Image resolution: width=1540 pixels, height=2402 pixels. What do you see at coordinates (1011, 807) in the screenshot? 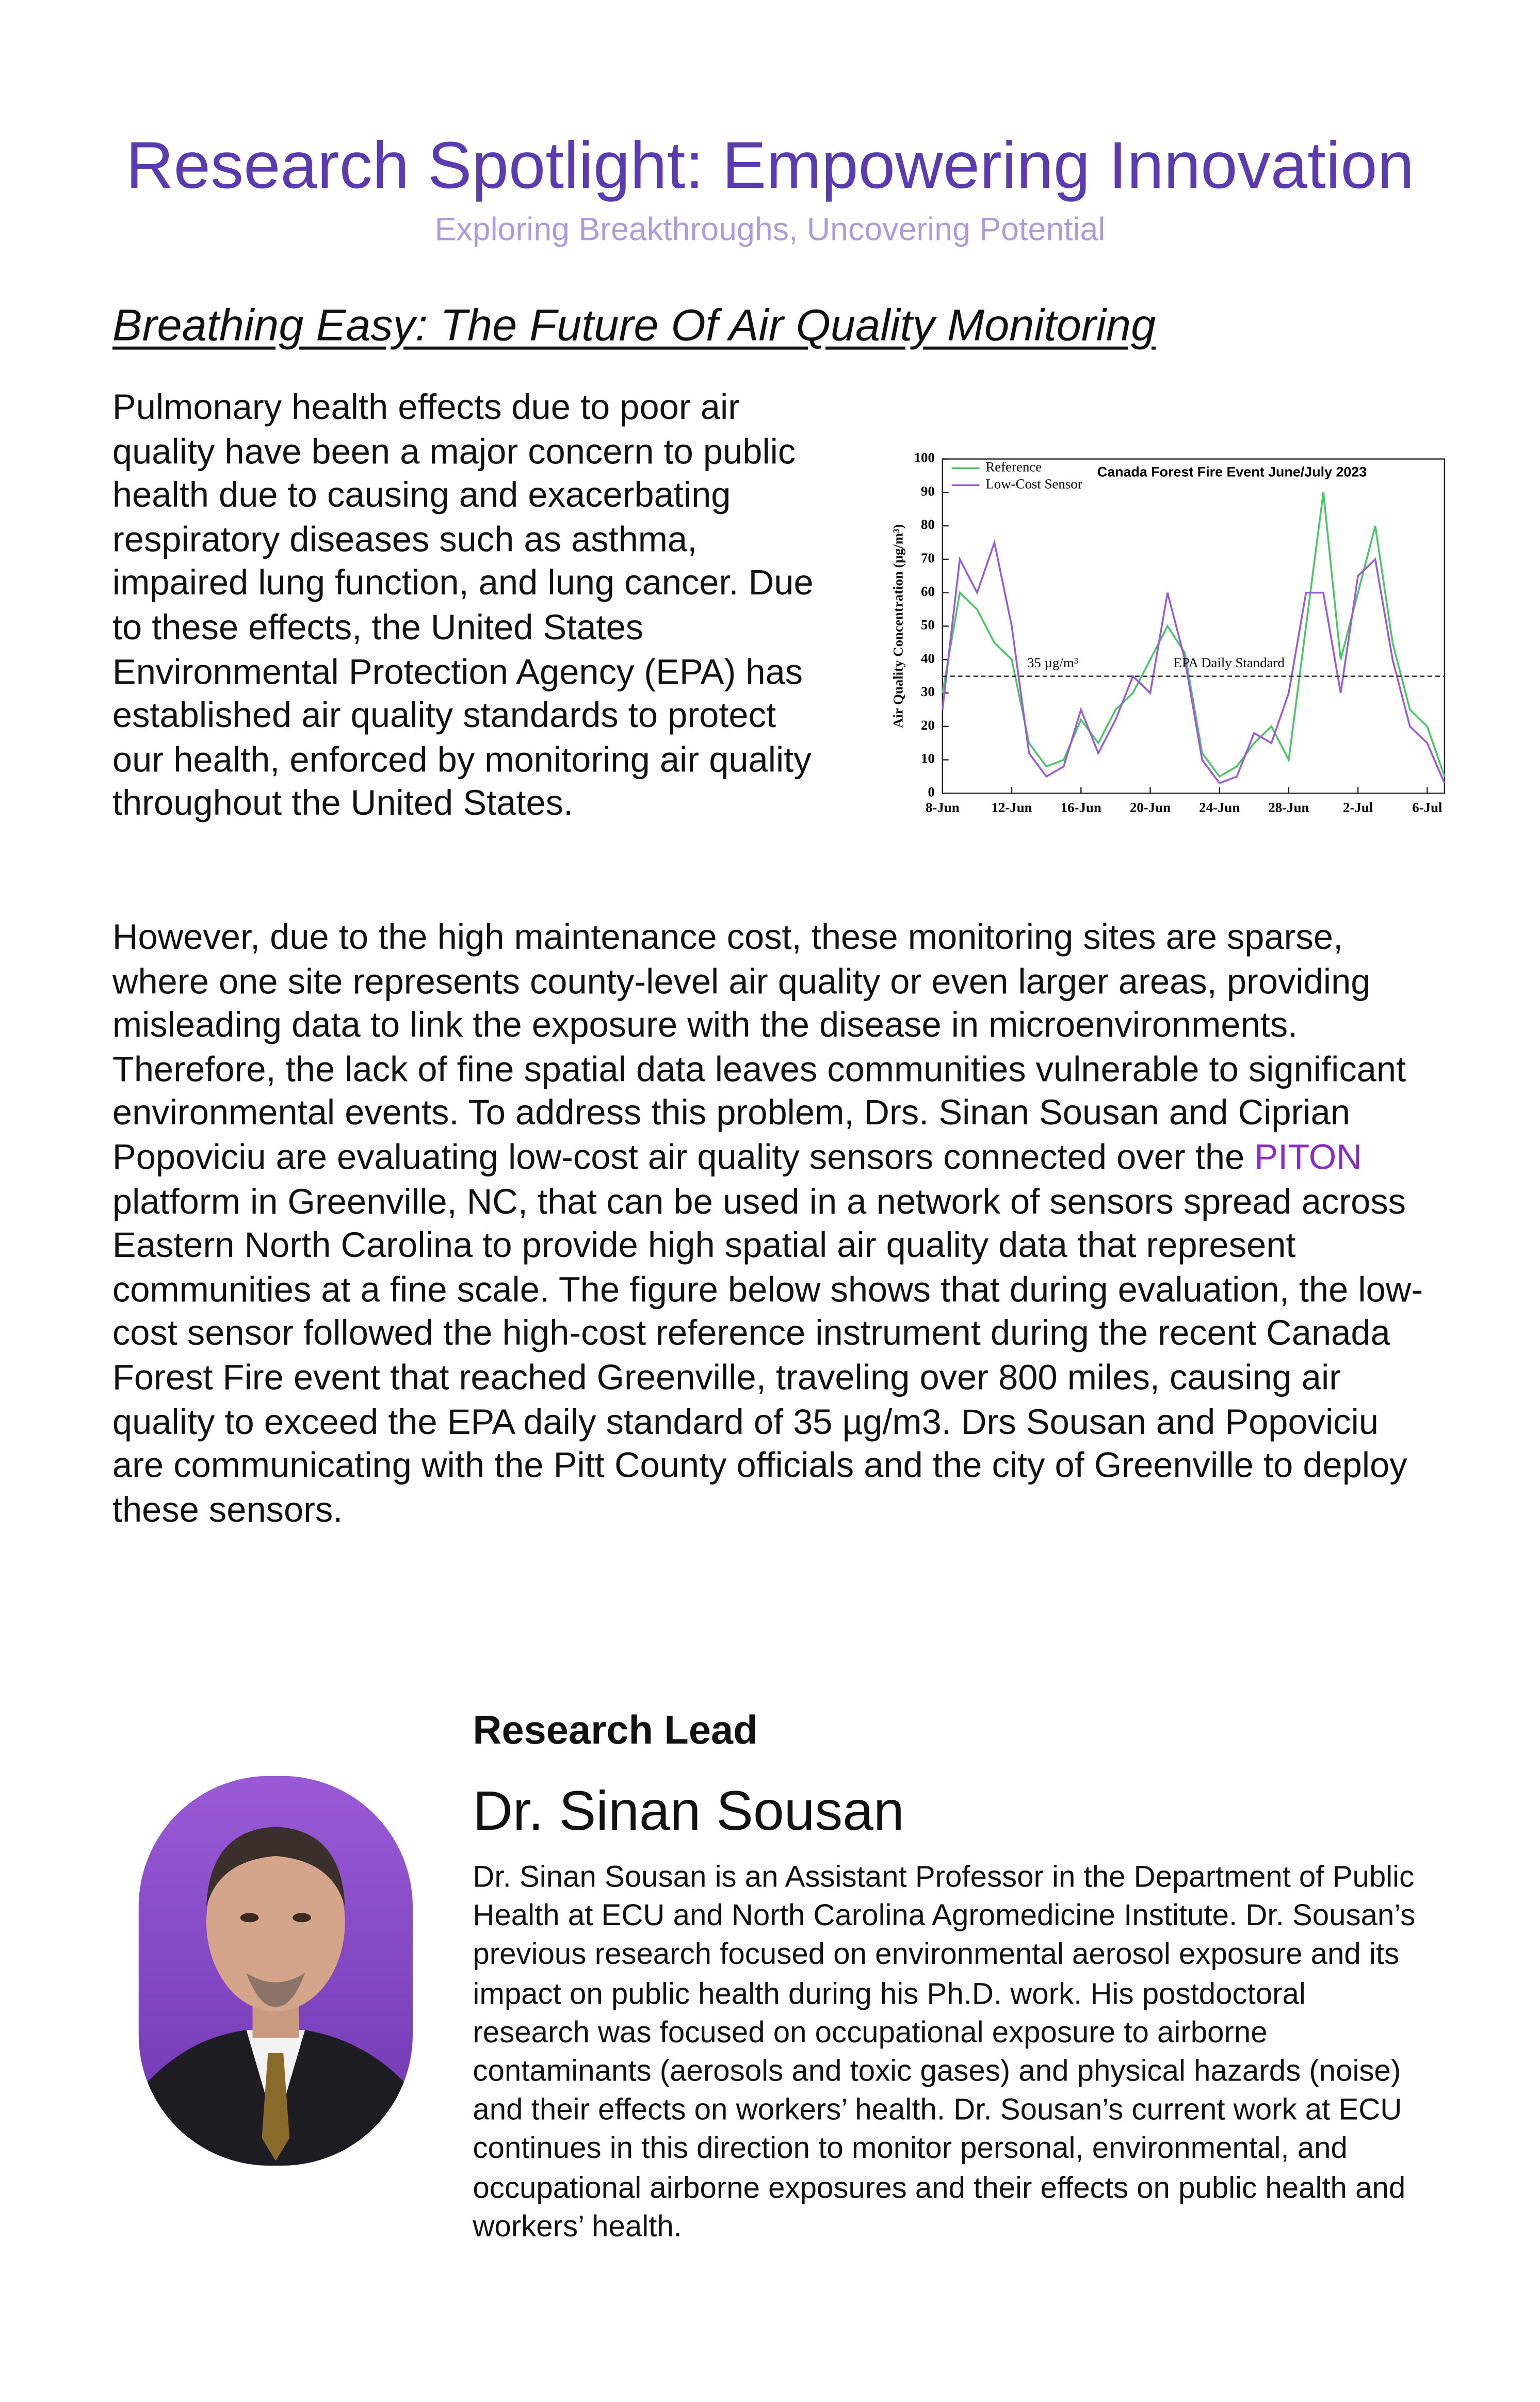
I see `x-tick-label: 12-Jun` at bounding box center [1011, 807].